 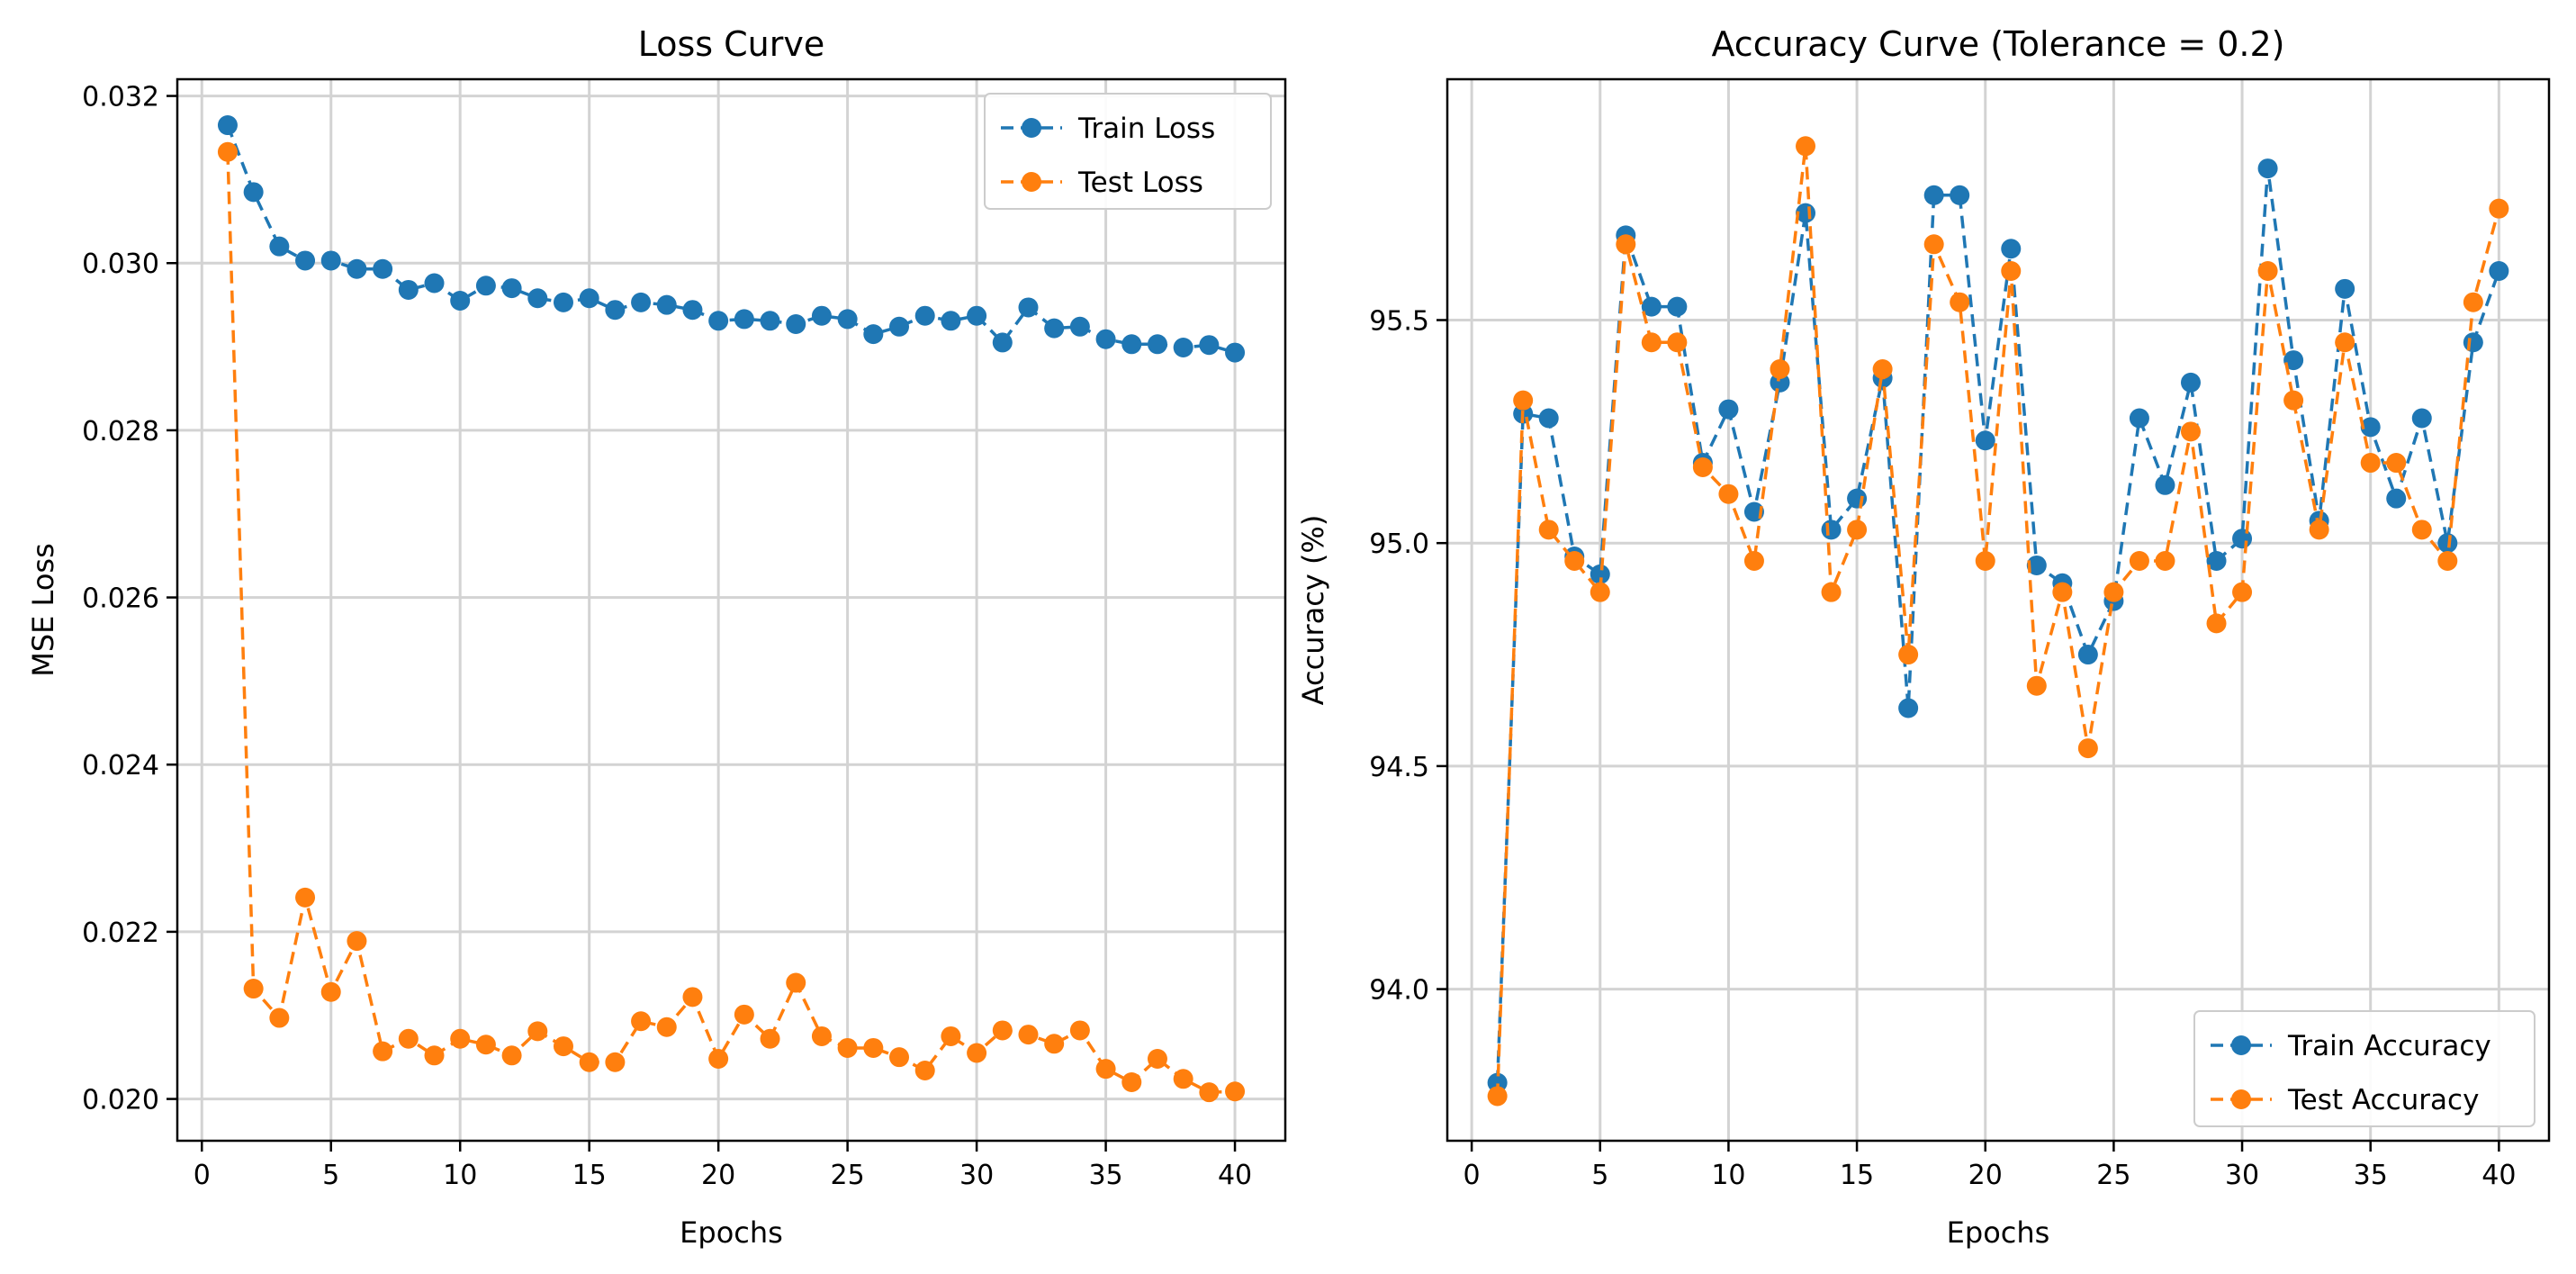 What do you see at coordinates (43, 610) in the screenshot?
I see `loss-y-axis-label: MSE Loss` at bounding box center [43, 610].